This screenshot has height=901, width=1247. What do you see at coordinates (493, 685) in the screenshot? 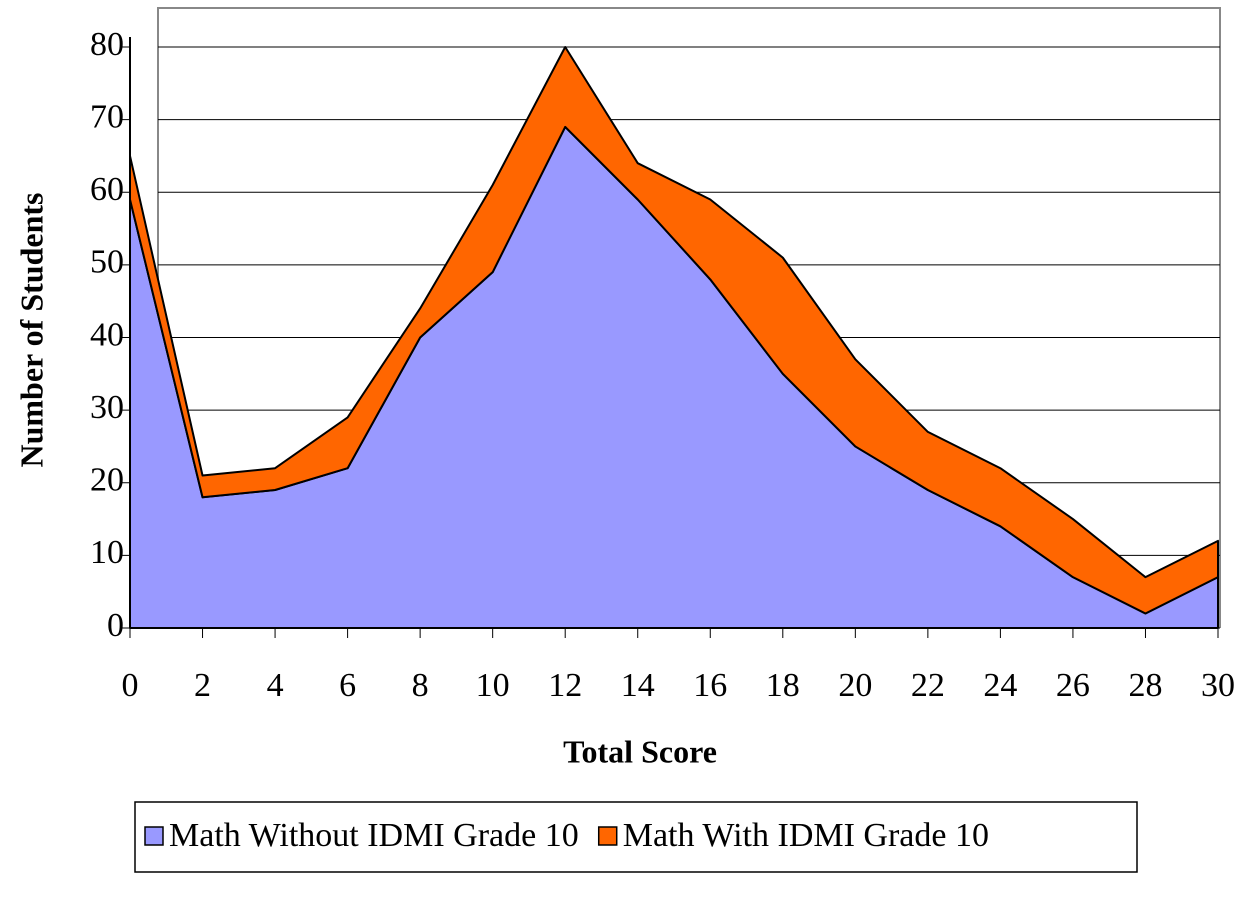
I see `x-tick-label: 10` at bounding box center [493, 685].